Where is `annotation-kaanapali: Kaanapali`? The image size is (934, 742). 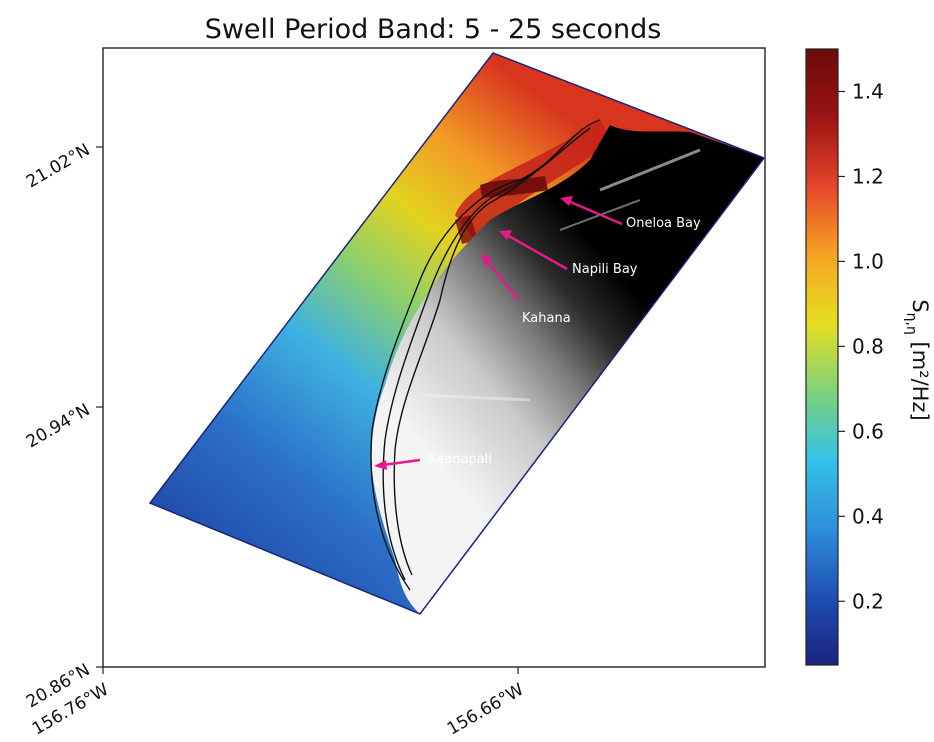
annotation-kaanapali: Kaanapali is located at coordinates (433, 461).